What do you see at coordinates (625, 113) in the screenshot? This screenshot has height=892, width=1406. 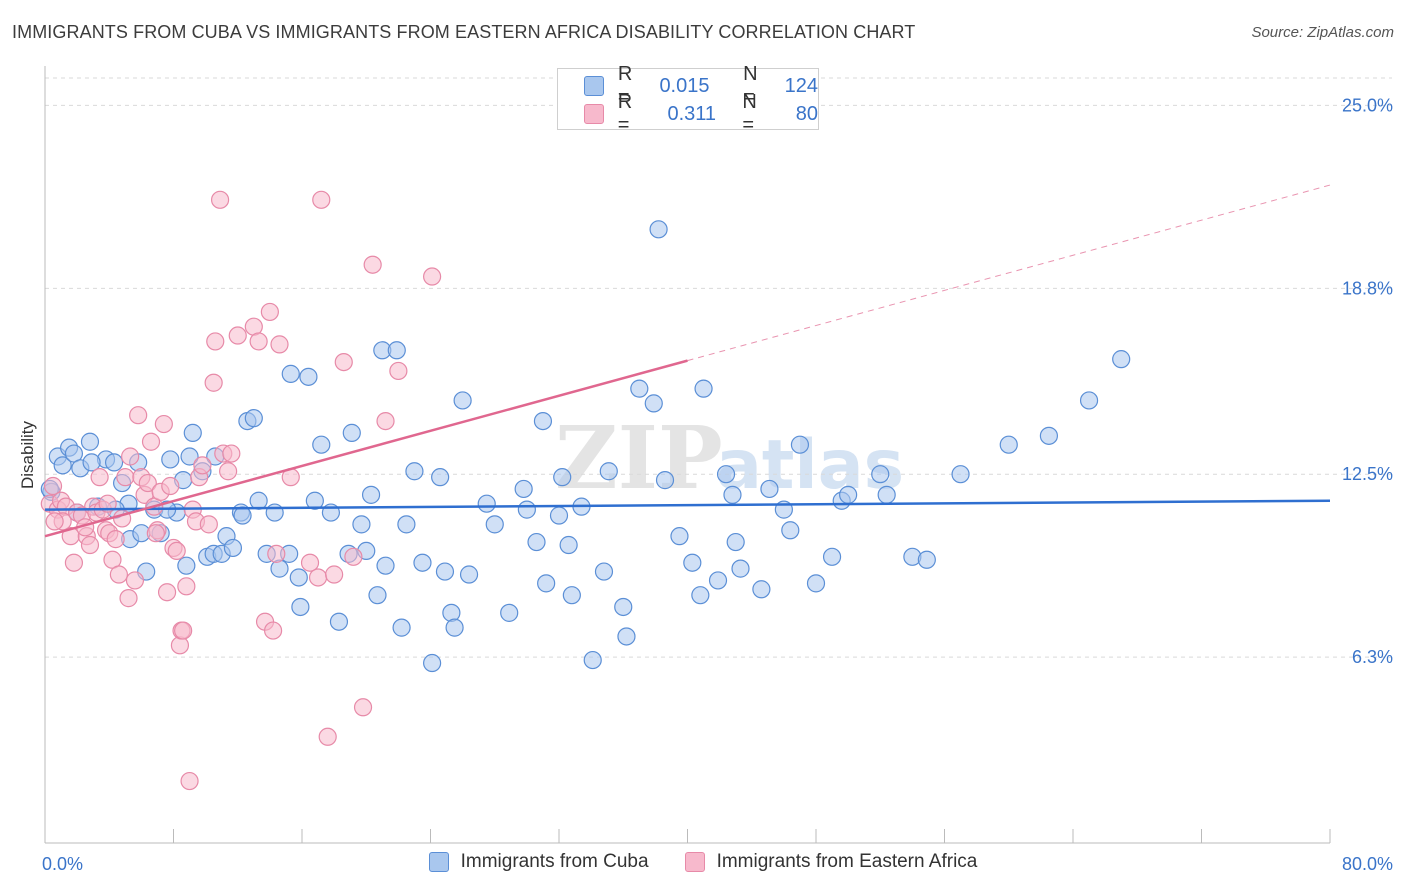 I see `r-label: R =` at bounding box center [625, 113].